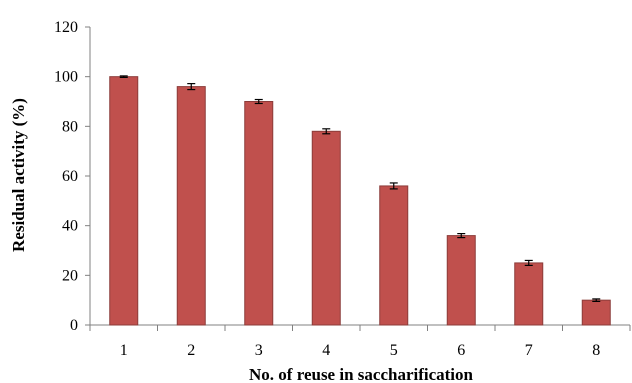 The height and width of the screenshot is (383, 632). I want to click on x-tick-label-7: 7, so click(529, 350).